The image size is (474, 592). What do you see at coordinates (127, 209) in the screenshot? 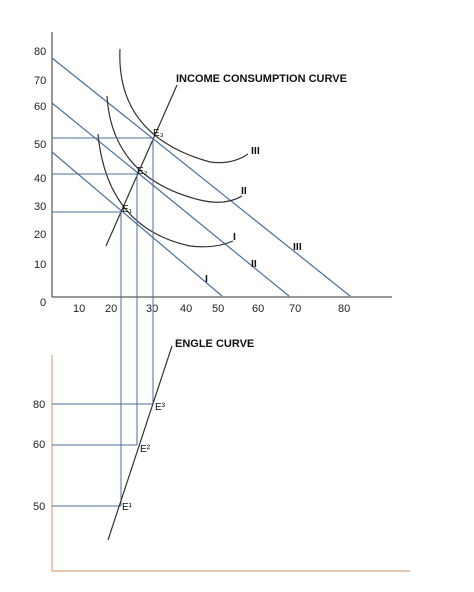
I see `equilibrium-e1-label: E₁` at bounding box center [127, 209].